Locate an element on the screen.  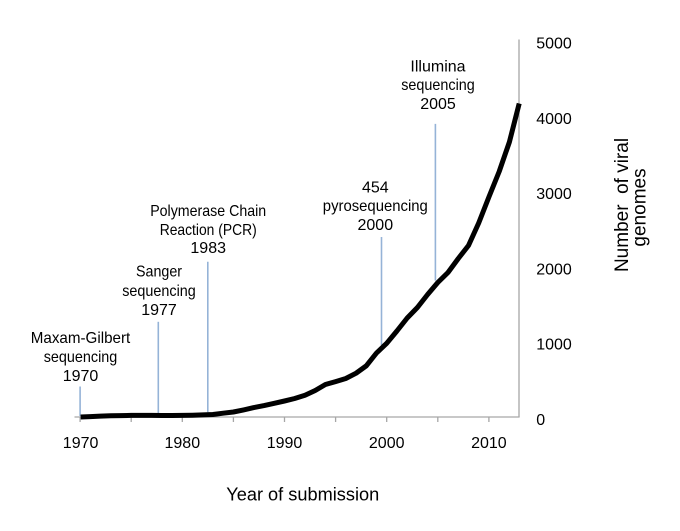
svg-text: Polymerase Chain is located at coordinates (208, 211).